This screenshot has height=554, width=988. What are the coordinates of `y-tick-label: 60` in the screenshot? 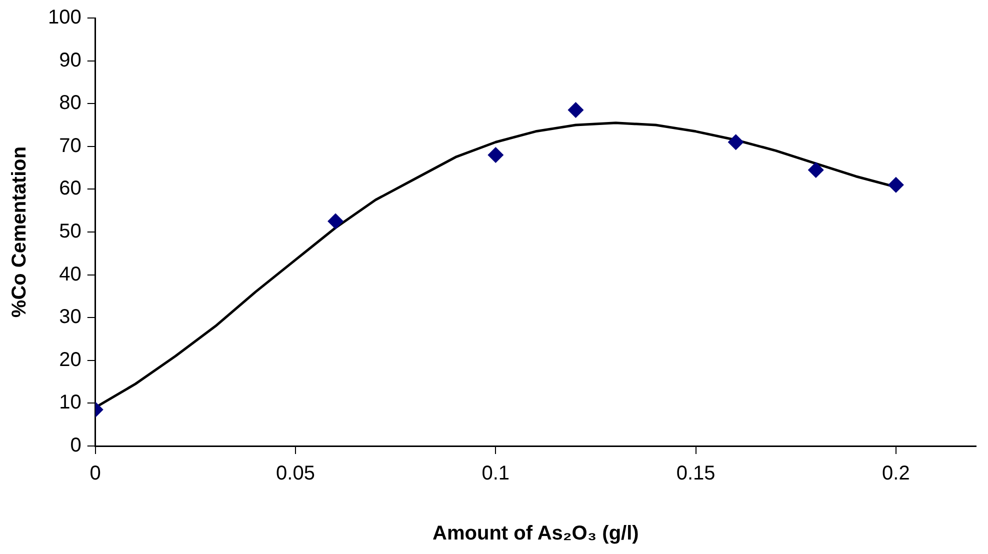 It's located at (70, 189).